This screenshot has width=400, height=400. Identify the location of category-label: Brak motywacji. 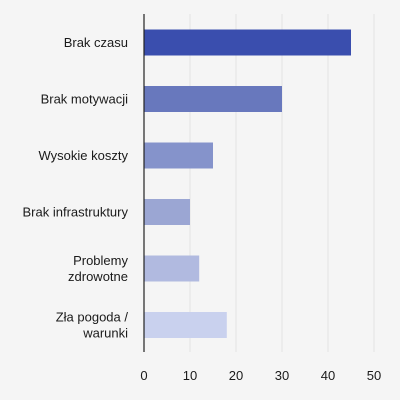
(85, 99).